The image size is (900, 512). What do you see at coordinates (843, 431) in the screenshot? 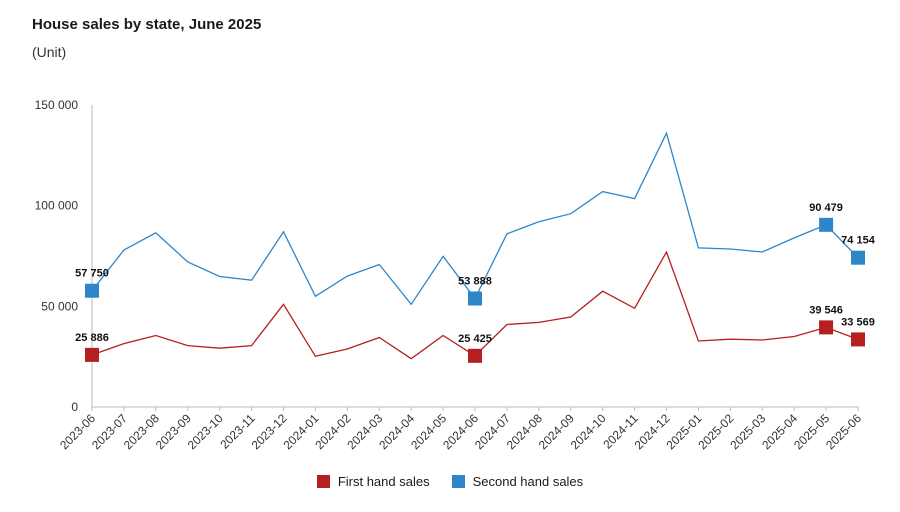
I see `x-tick-label: 2025-06` at bounding box center [843, 431].